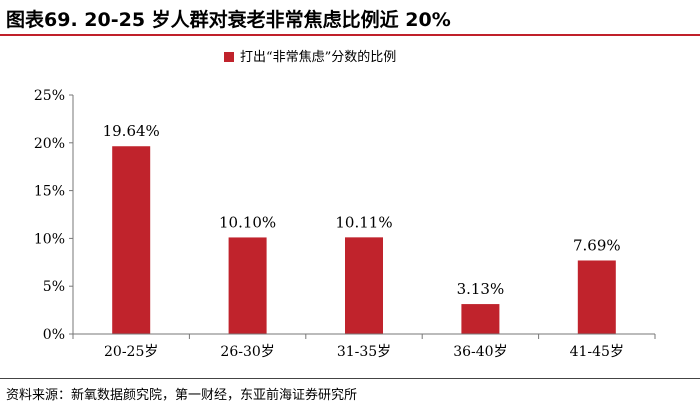 This screenshot has height=410, width=700. What do you see at coordinates (597, 352) in the screenshot?
I see `x-tick-label: 41-45岁` at bounding box center [597, 352].